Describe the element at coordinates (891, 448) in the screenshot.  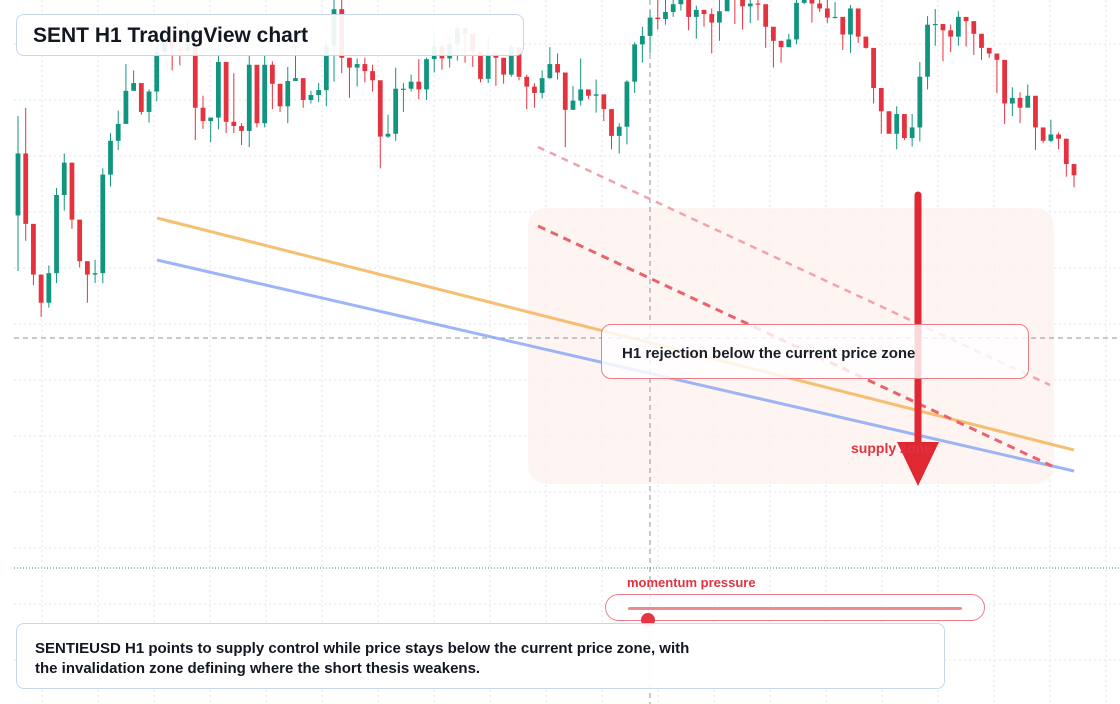
I see `supply-zone-label: supply zone` at that location.